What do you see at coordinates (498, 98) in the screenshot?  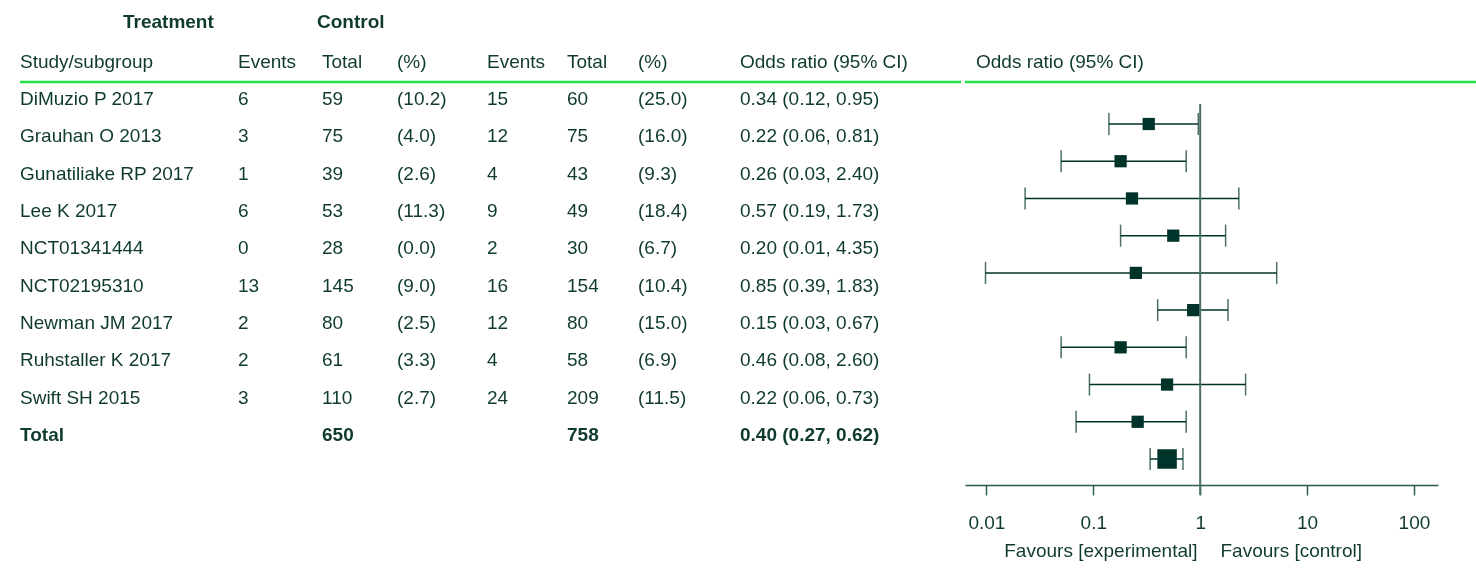 I see `text: 15` at bounding box center [498, 98].